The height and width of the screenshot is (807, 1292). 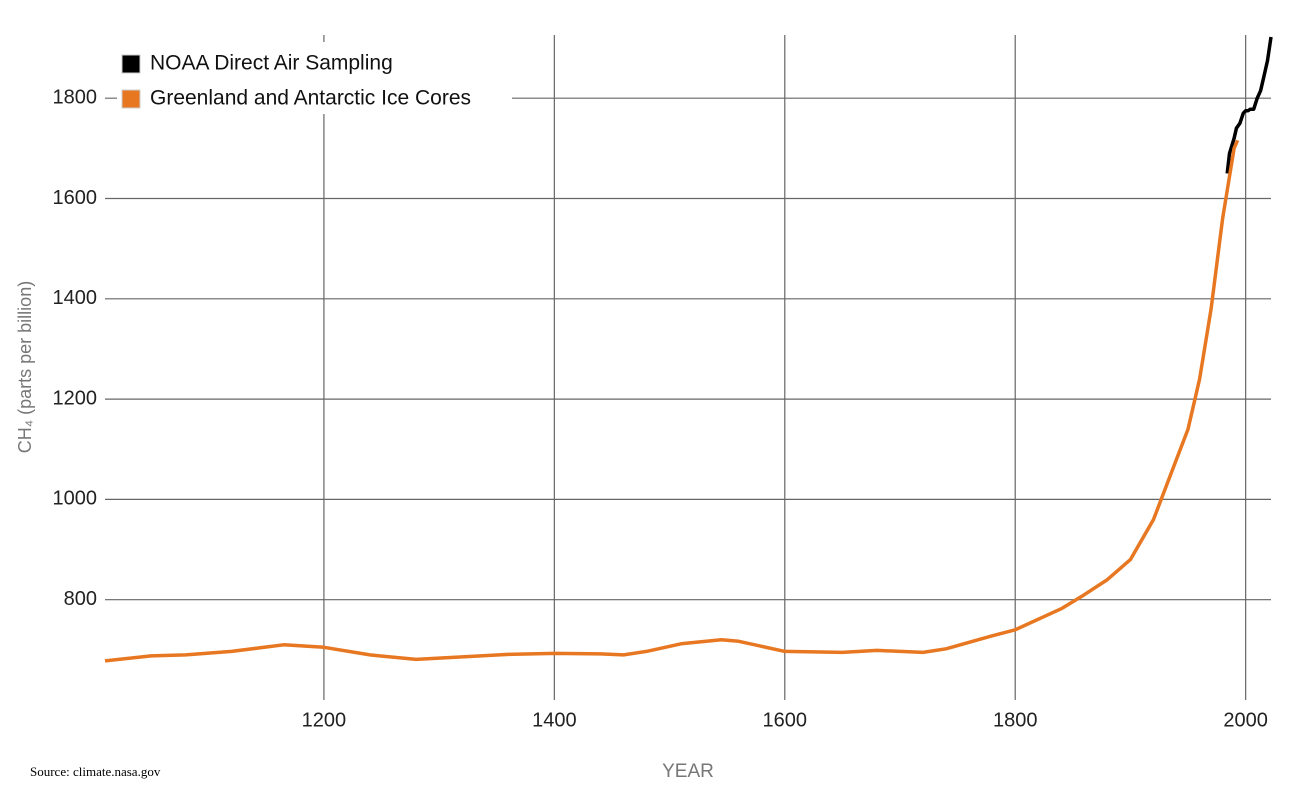 I want to click on y-tick-label: 1400, so click(x=75, y=298).